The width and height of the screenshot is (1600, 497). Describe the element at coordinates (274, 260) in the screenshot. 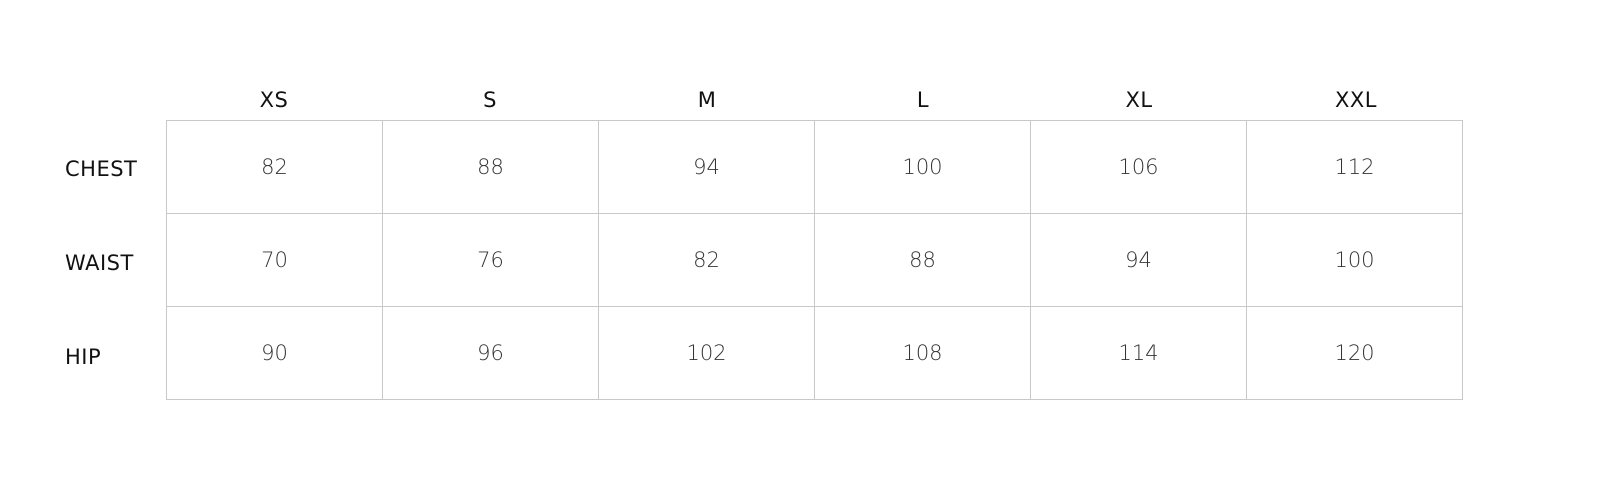

I see `table-cell: 70` at that location.